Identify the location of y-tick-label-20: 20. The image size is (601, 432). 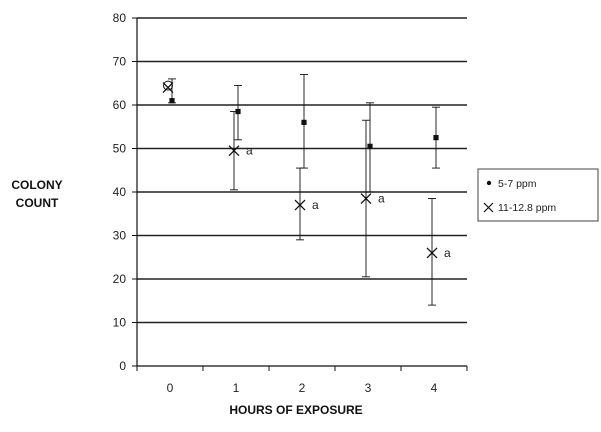
(120, 279).